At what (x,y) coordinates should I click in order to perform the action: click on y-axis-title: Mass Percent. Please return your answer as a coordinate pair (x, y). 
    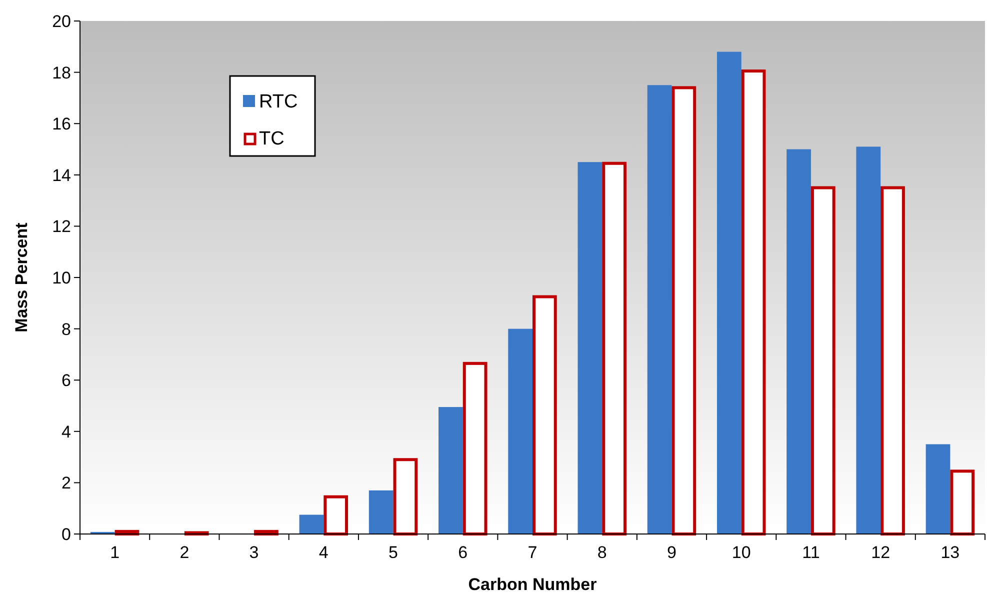
    Looking at the image, I should click on (21, 277).